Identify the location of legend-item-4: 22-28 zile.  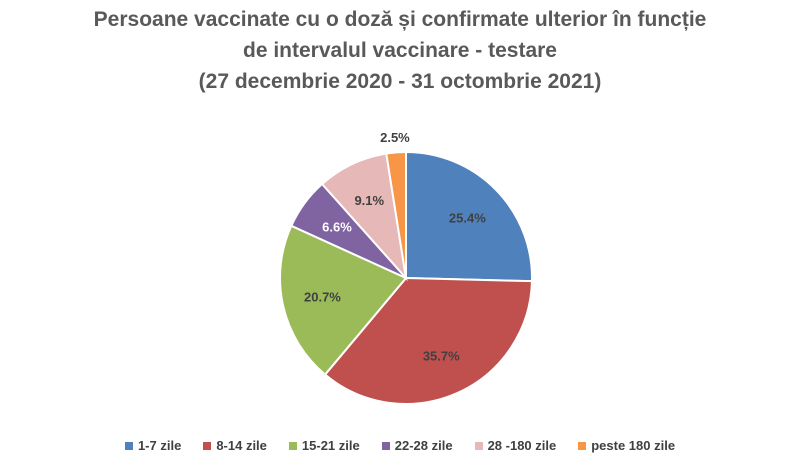
(417, 445).